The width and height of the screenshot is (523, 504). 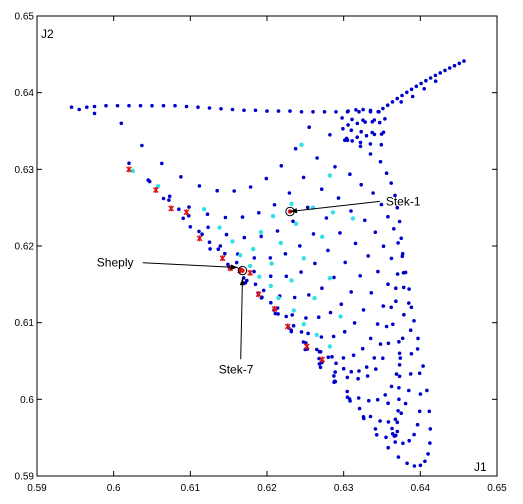 What do you see at coordinates (47, 34) in the screenshot?
I see `y-axis-label: J2` at bounding box center [47, 34].